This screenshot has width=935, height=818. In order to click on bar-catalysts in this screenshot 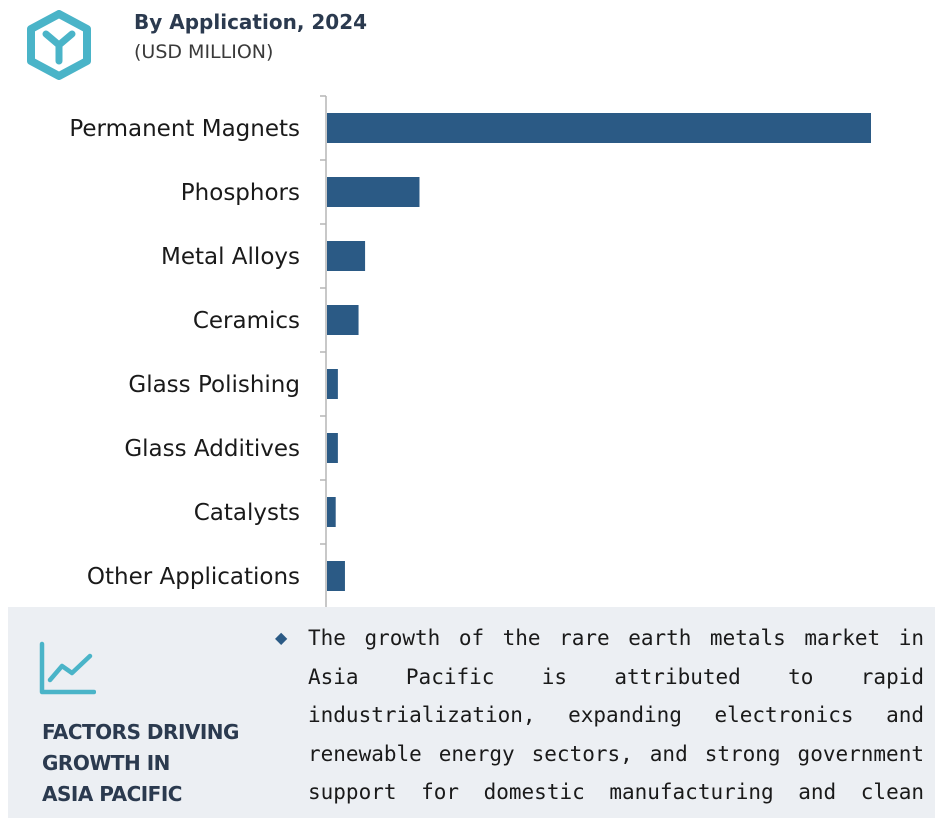, I will do `click(331, 512)`.